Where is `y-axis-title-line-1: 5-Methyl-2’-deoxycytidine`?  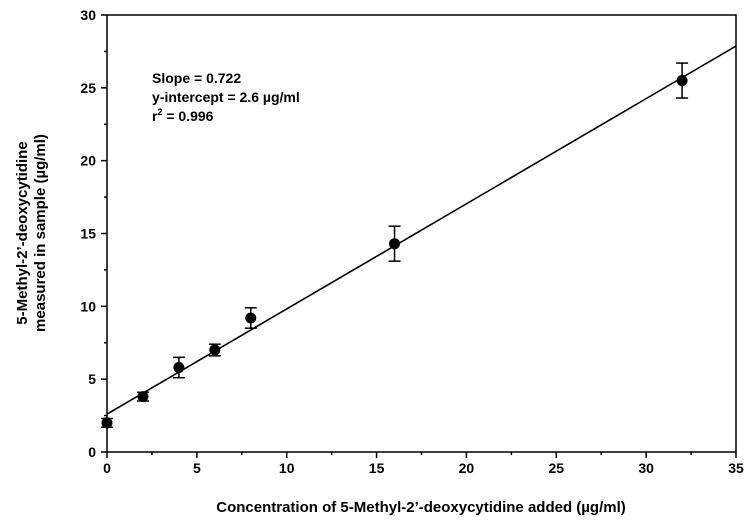 y-axis-title-line-1: 5-Methyl-2’-deoxycytidine is located at coordinates (22, 232).